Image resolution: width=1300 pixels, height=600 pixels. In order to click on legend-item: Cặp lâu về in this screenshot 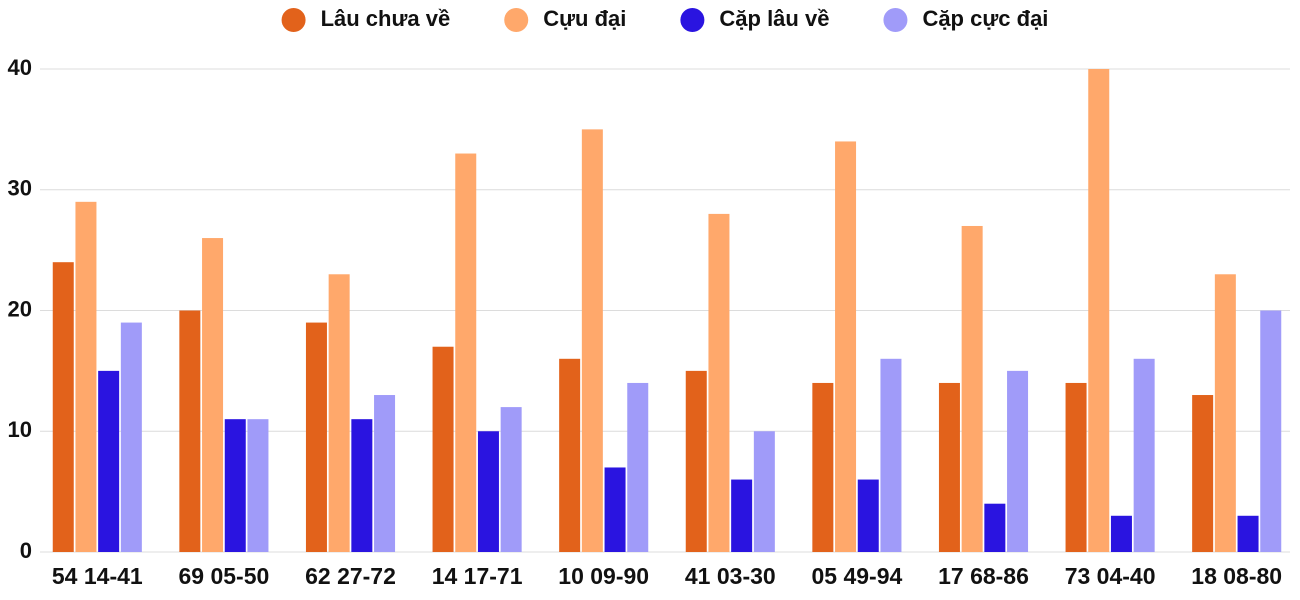, I will do `click(754, 19)`.